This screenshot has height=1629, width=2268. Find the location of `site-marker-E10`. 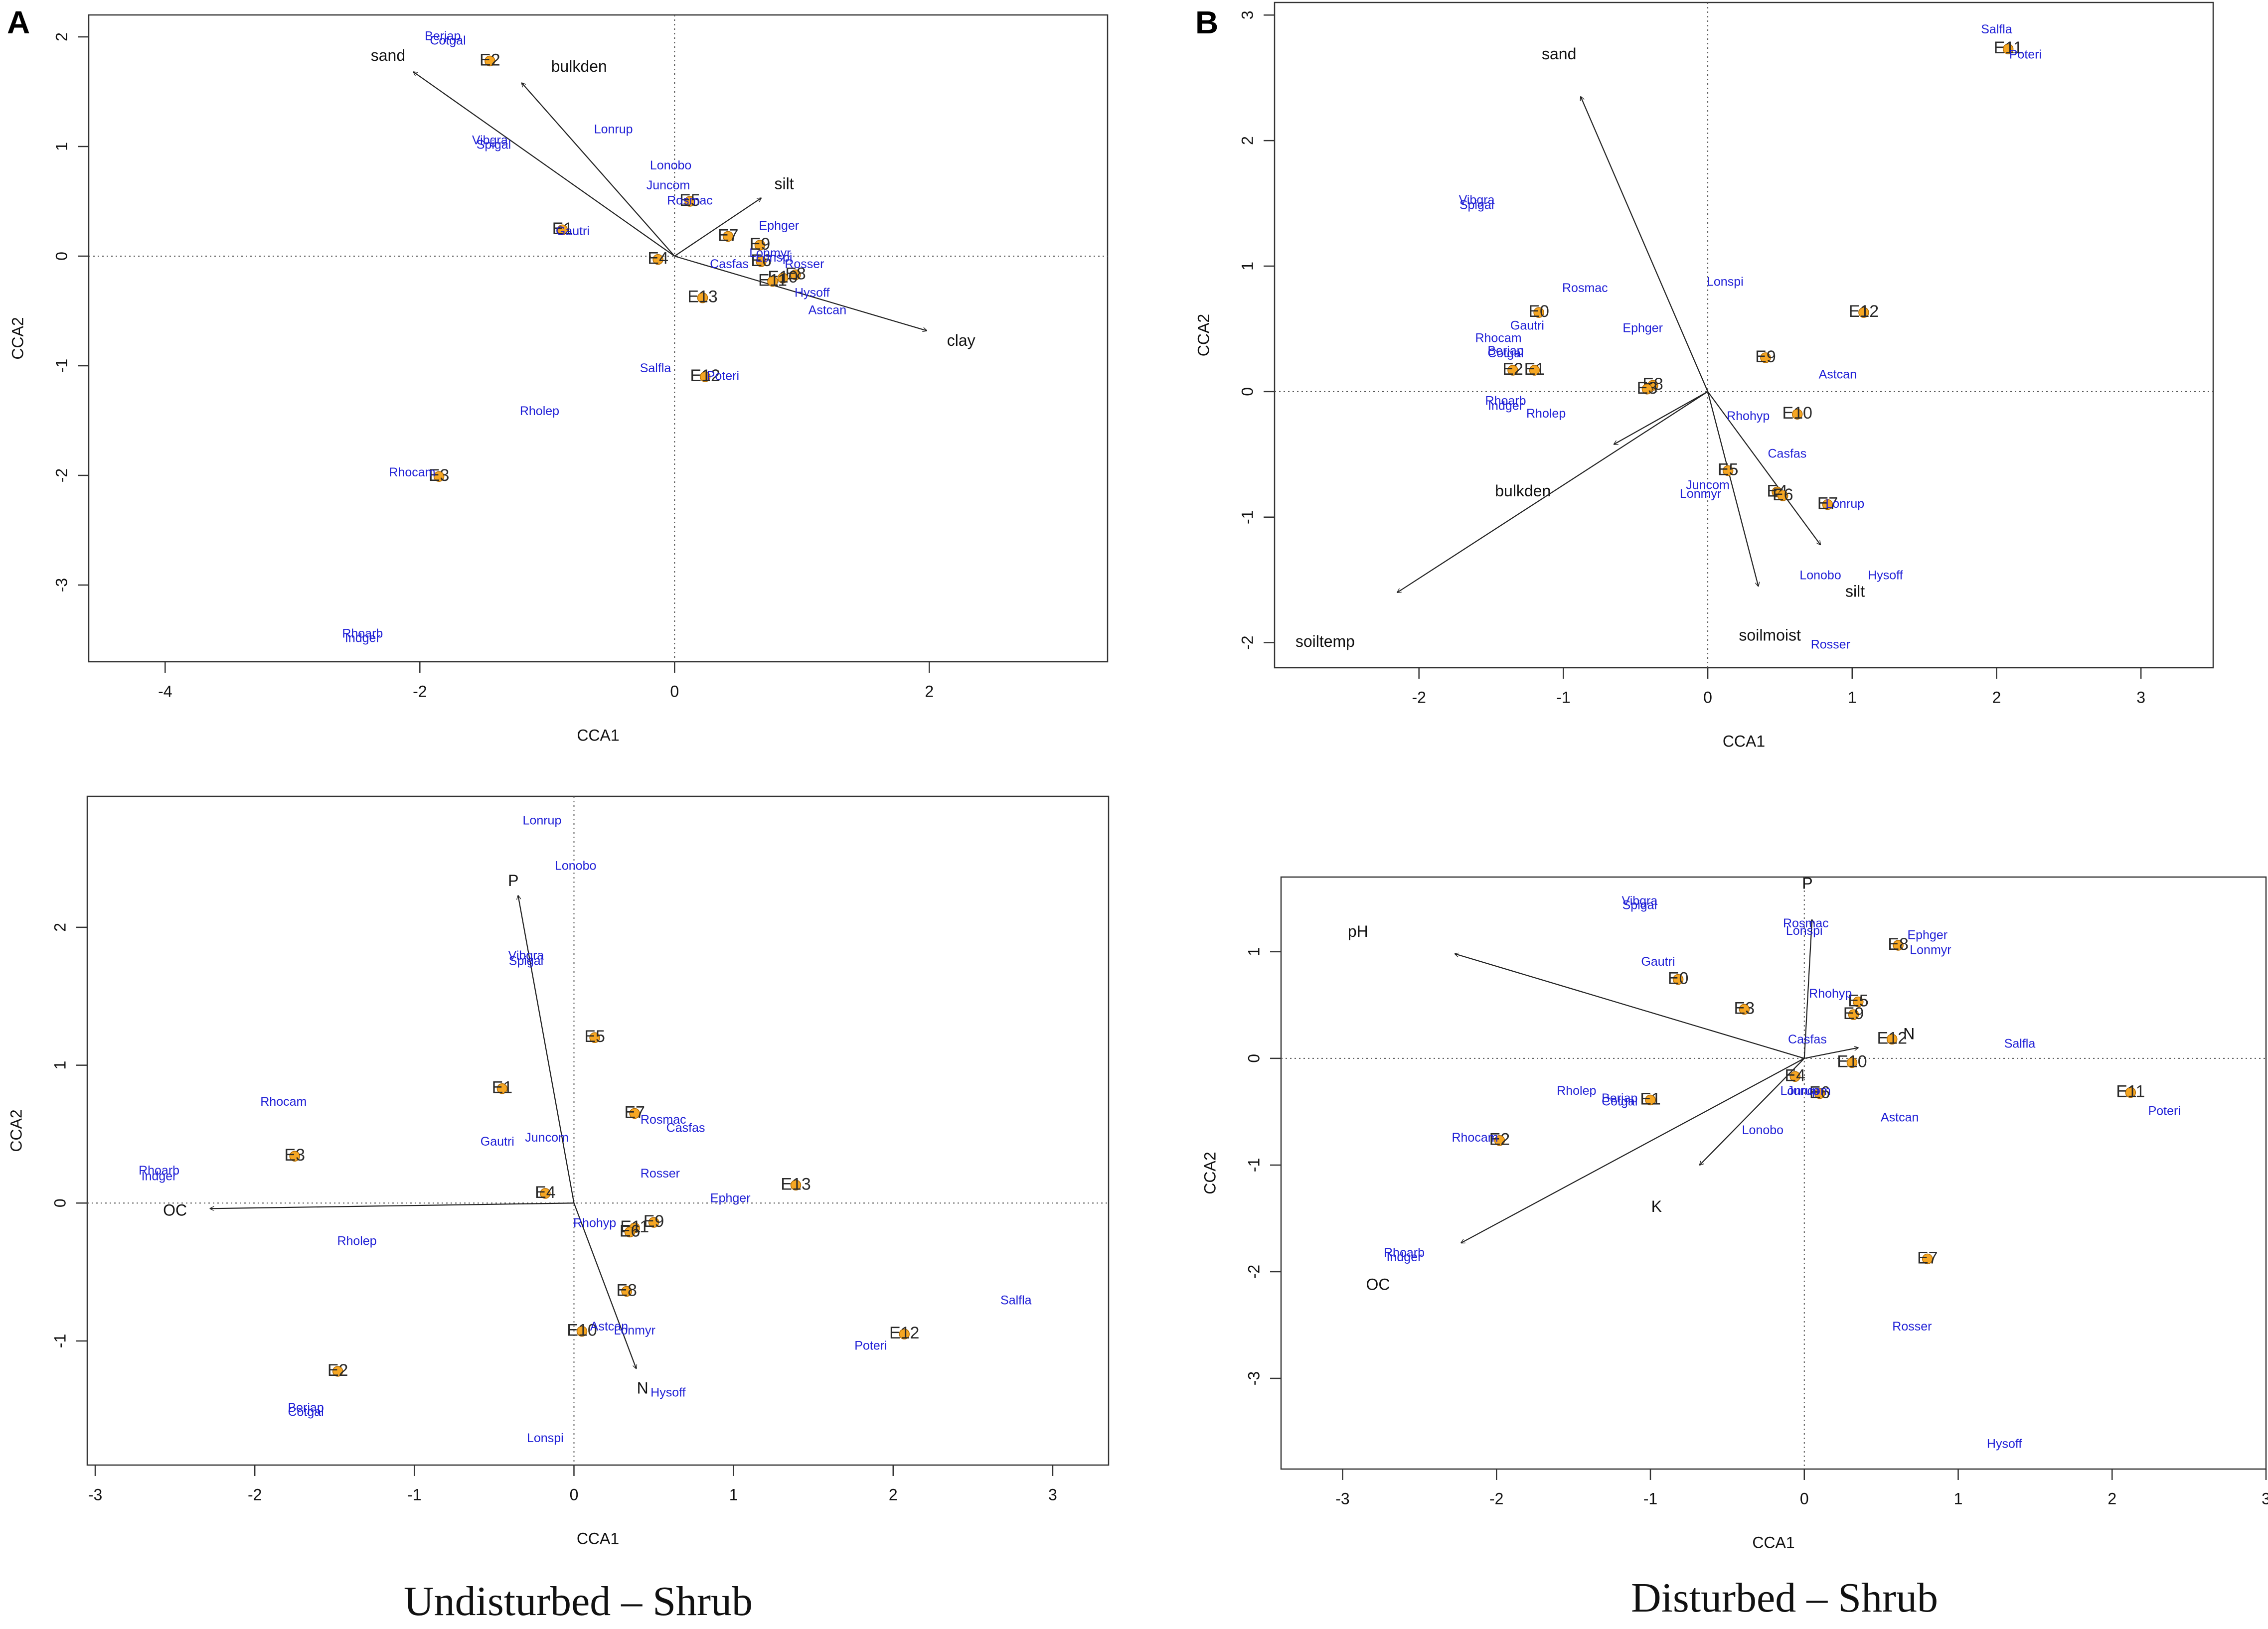

site-marker-E10 is located at coordinates (582, 1332).